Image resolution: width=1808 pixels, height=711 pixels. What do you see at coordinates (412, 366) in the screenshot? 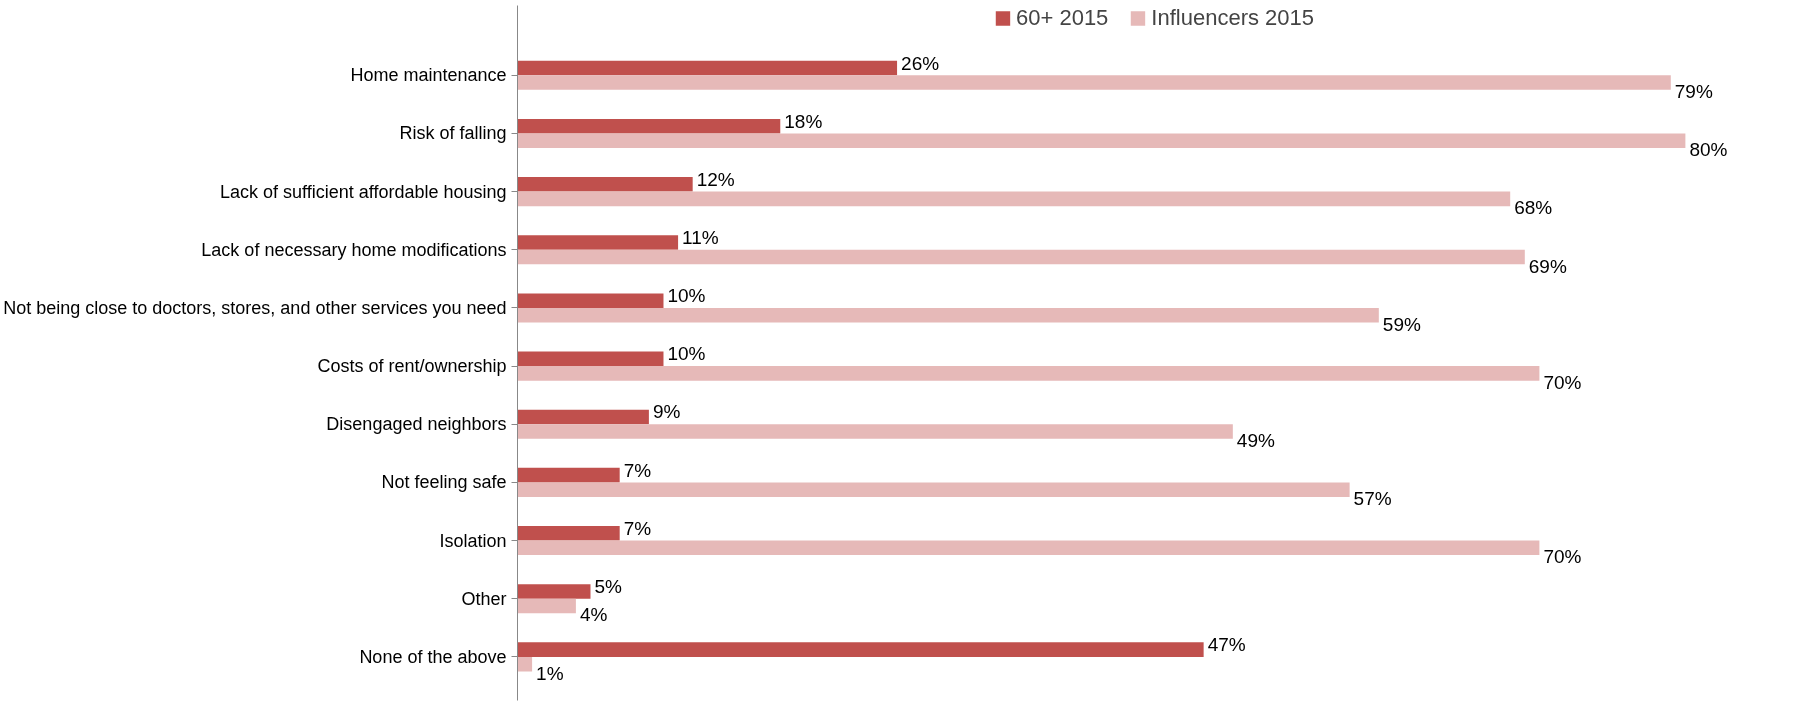
I see `y-tick-label: Costs of rent/ownership` at bounding box center [412, 366].